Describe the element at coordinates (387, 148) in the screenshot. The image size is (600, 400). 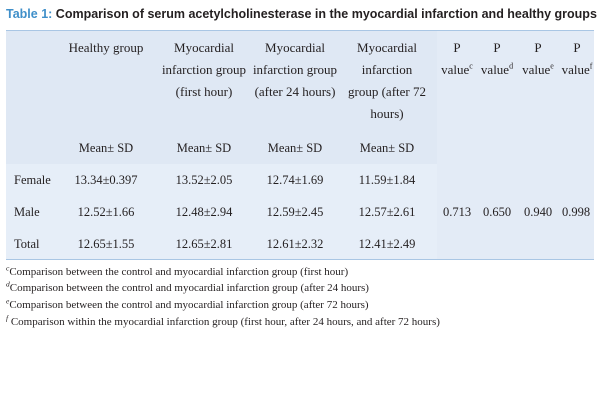
I see `subheader-mi-72: Mean± SD` at that location.